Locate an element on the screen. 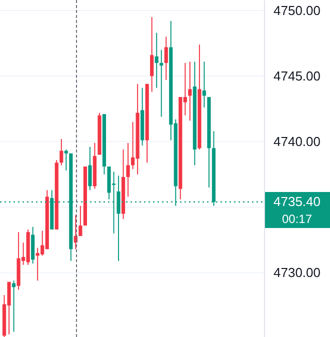 This screenshot has height=337, width=330. y-tick-label: 4745.00 is located at coordinates (297, 76).